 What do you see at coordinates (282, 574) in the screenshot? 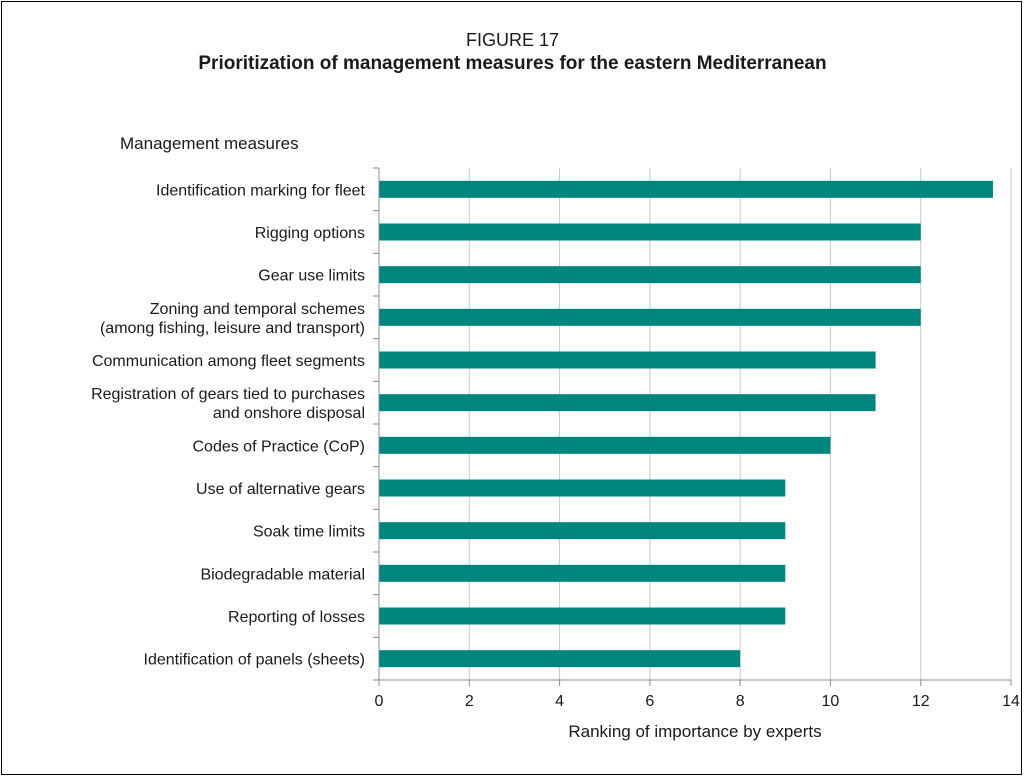
I see `category-label: Biodegradable material` at bounding box center [282, 574].